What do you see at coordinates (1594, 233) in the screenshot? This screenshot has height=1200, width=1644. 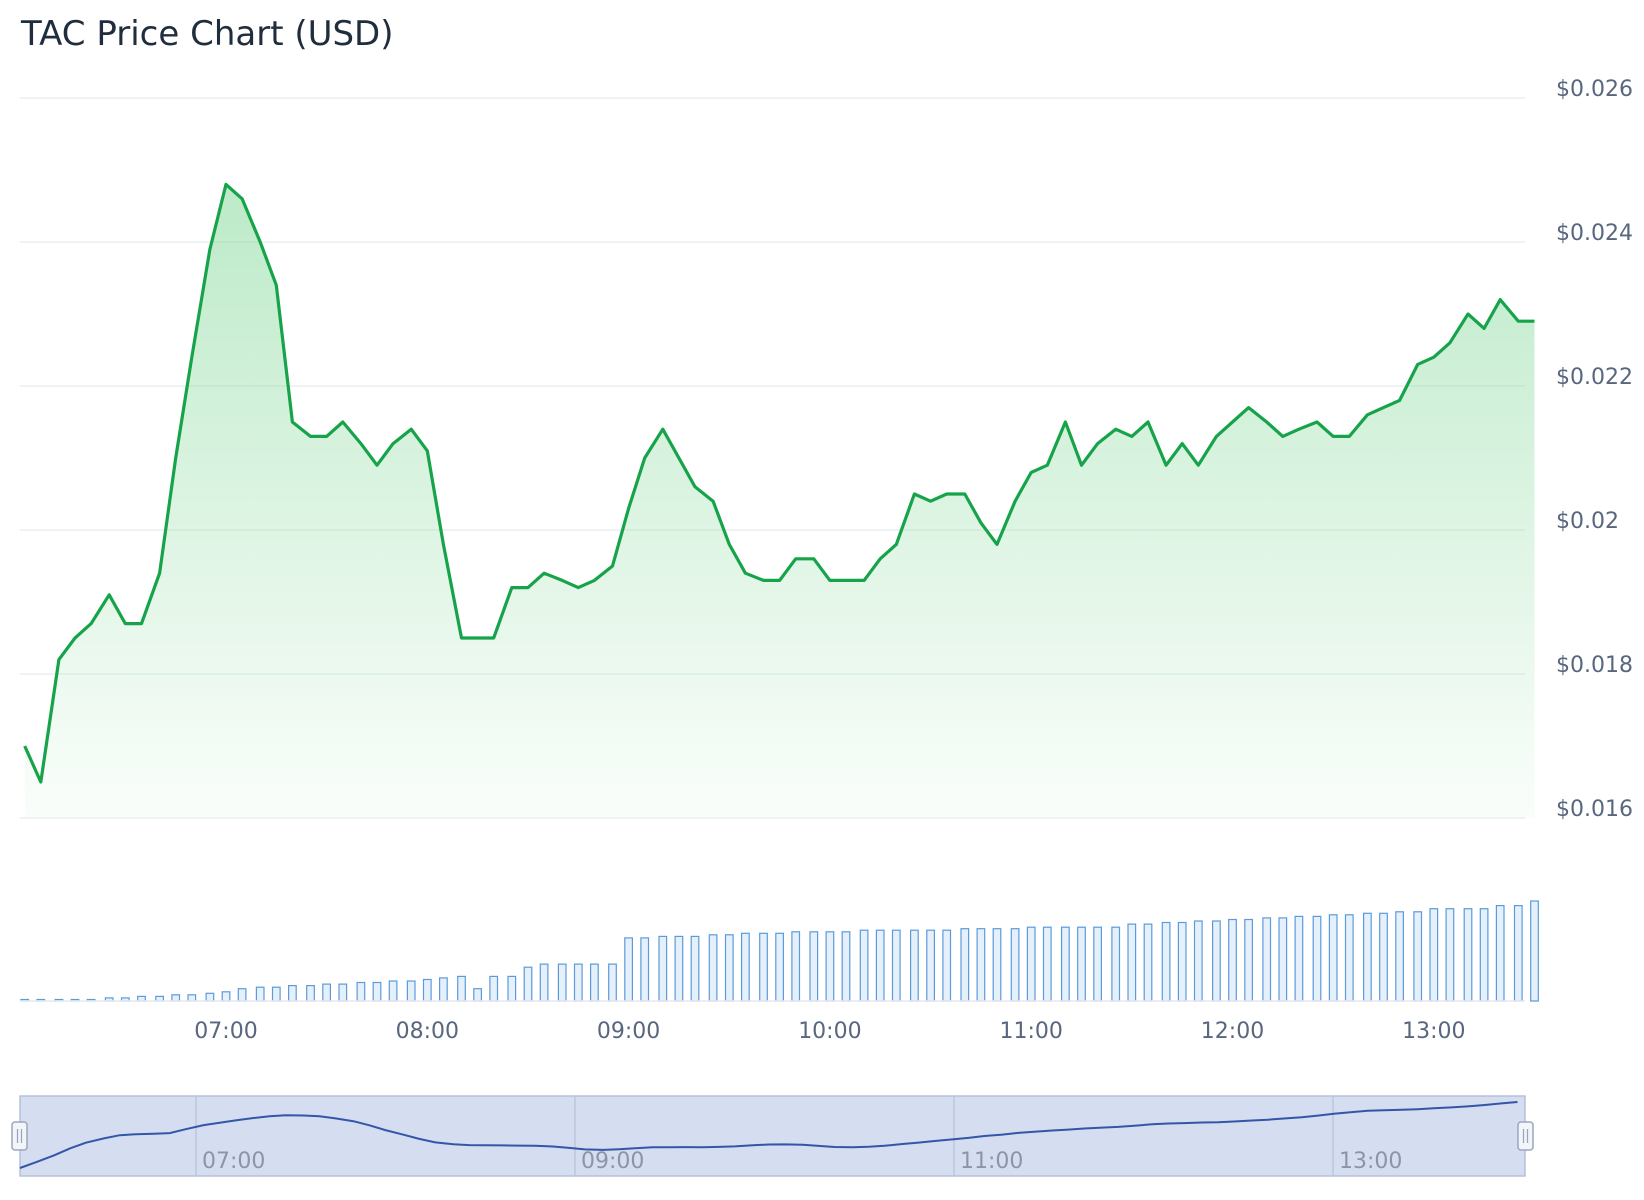 I see `y-tick-label: $0.024` at bounding box center [1594, 233].